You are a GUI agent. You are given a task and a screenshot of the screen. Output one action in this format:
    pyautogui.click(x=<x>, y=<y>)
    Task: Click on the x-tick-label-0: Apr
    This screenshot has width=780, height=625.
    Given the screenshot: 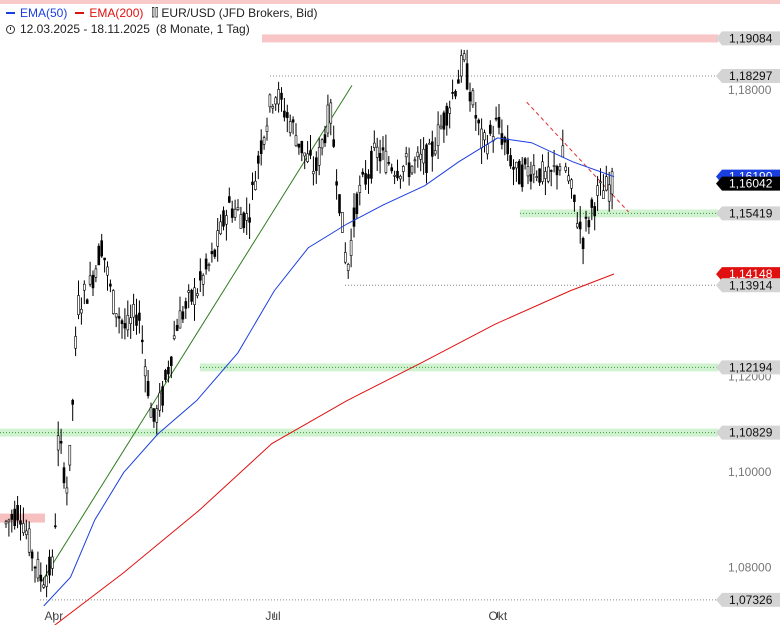 What is the action you would take?
    pyautogui.click(x=54, y=616)
    